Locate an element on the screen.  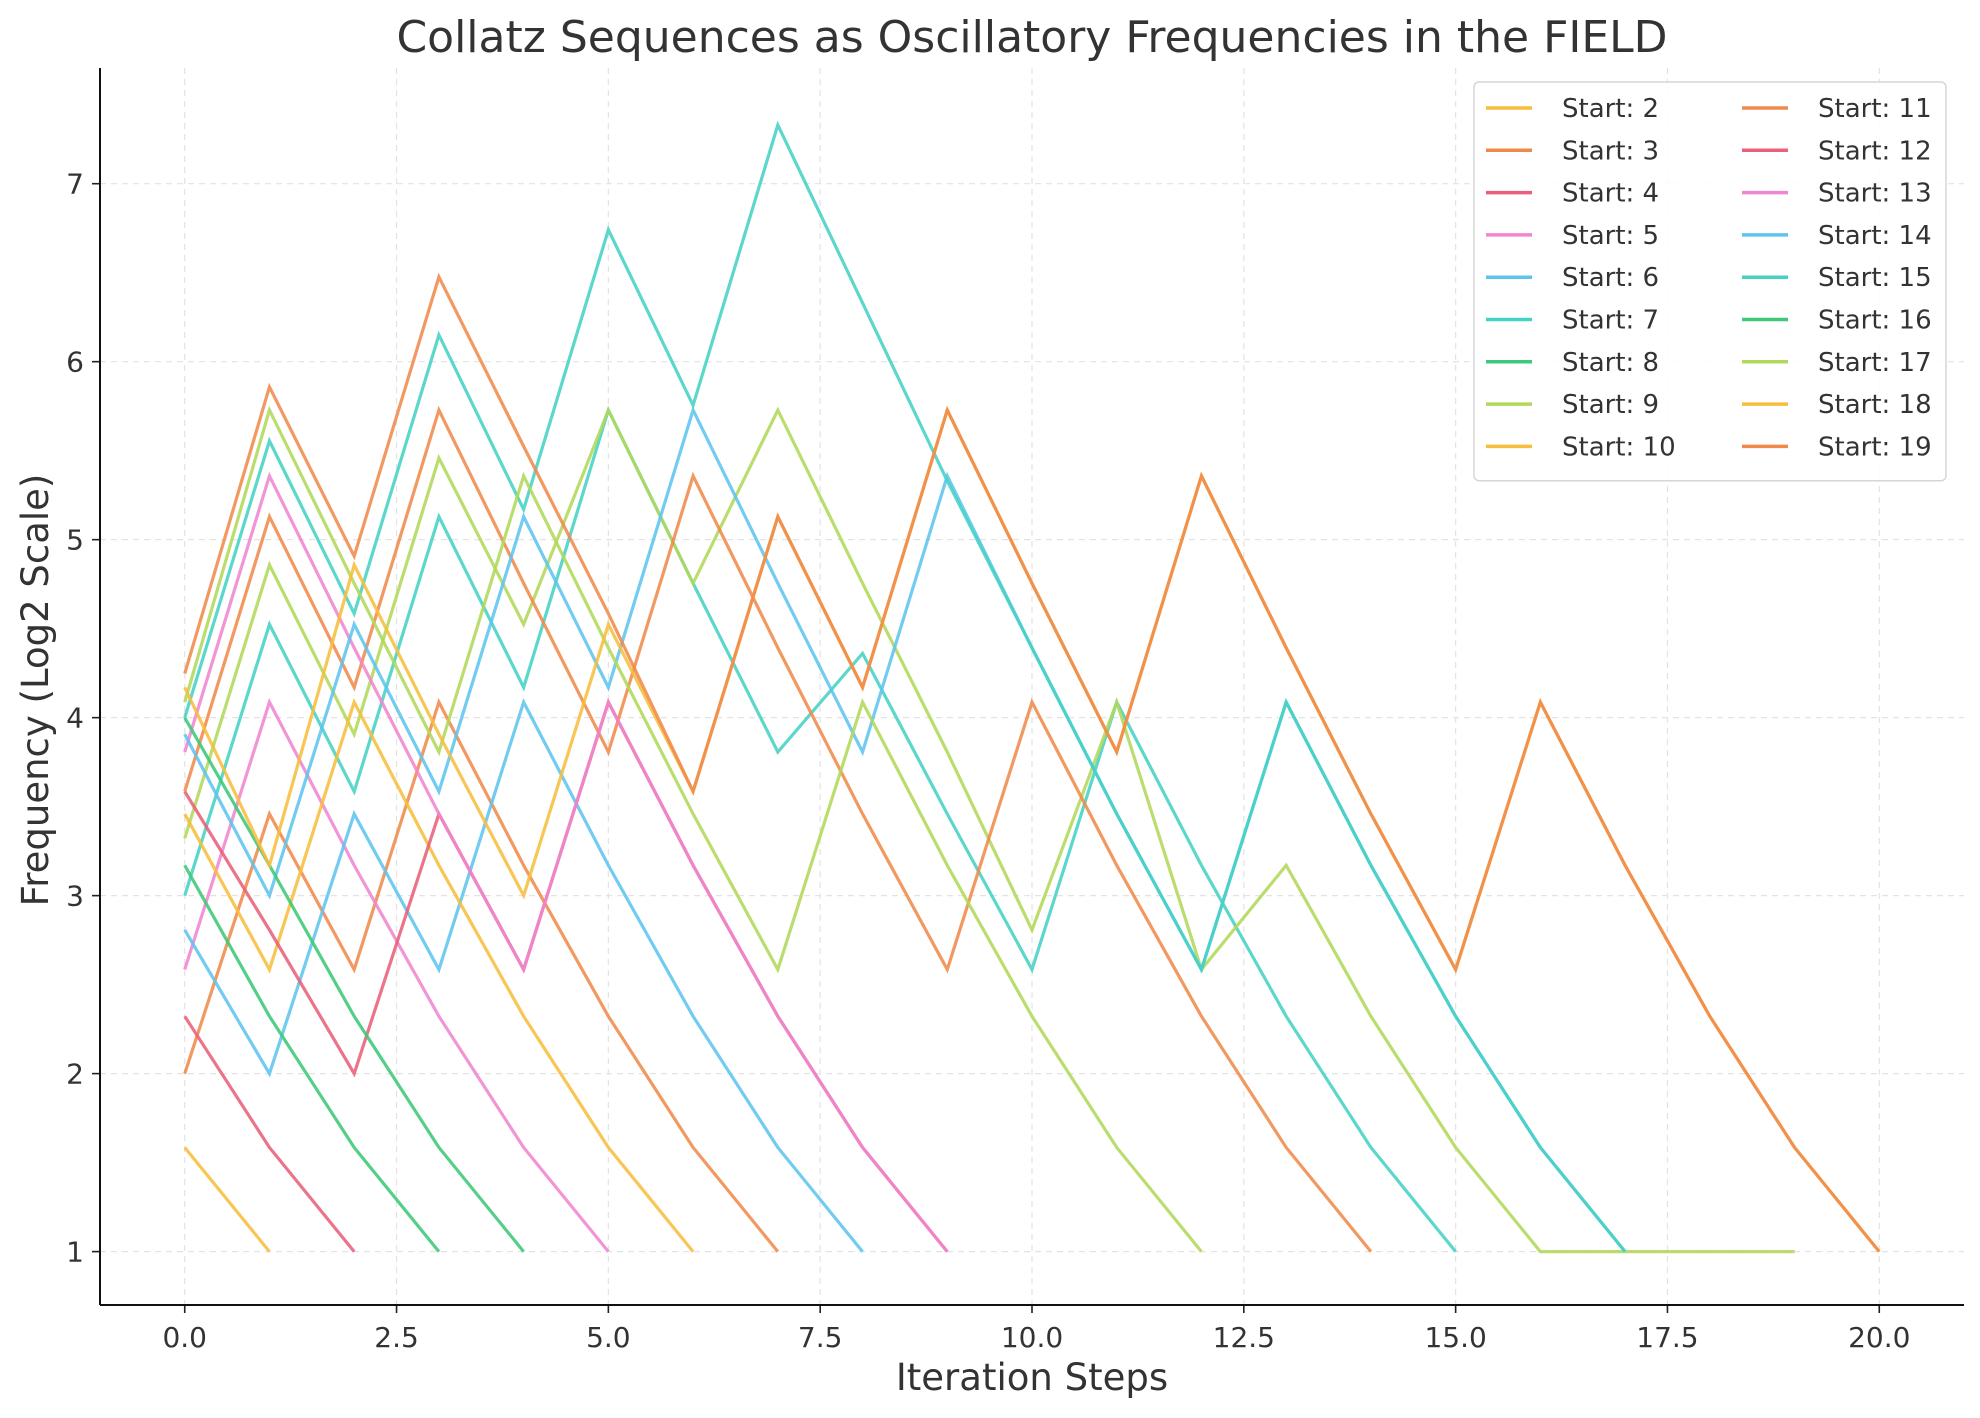
legend-label: Start: 17 is located at coordinates (1875, 363).